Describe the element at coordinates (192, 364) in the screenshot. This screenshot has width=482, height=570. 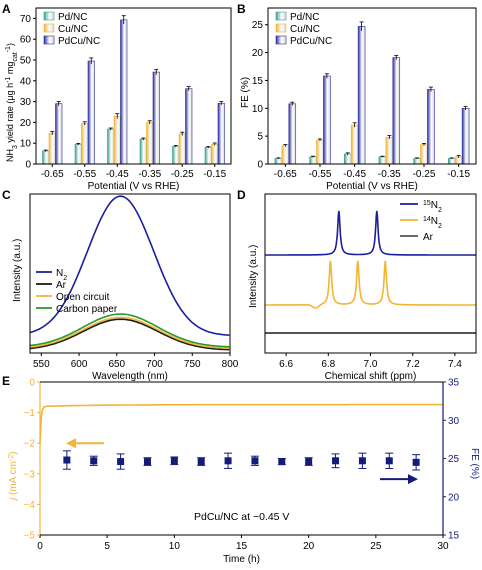
I see `x-tick-label: 750` at that location.